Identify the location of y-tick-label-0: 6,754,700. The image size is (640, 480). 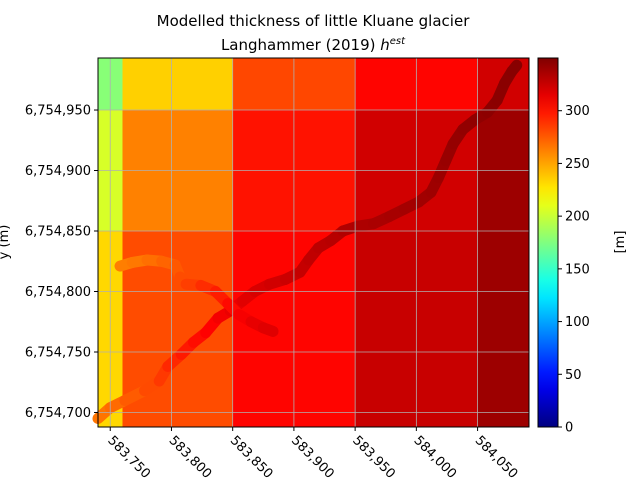
(58, 413).